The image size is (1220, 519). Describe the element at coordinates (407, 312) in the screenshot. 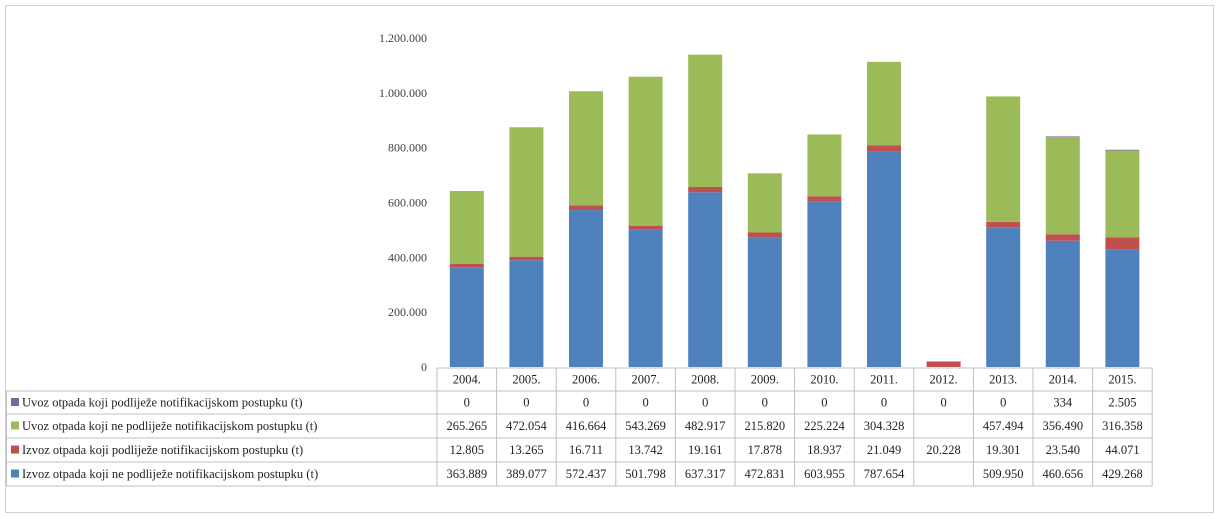

I see `y-tick-label: 200.000` at that location.